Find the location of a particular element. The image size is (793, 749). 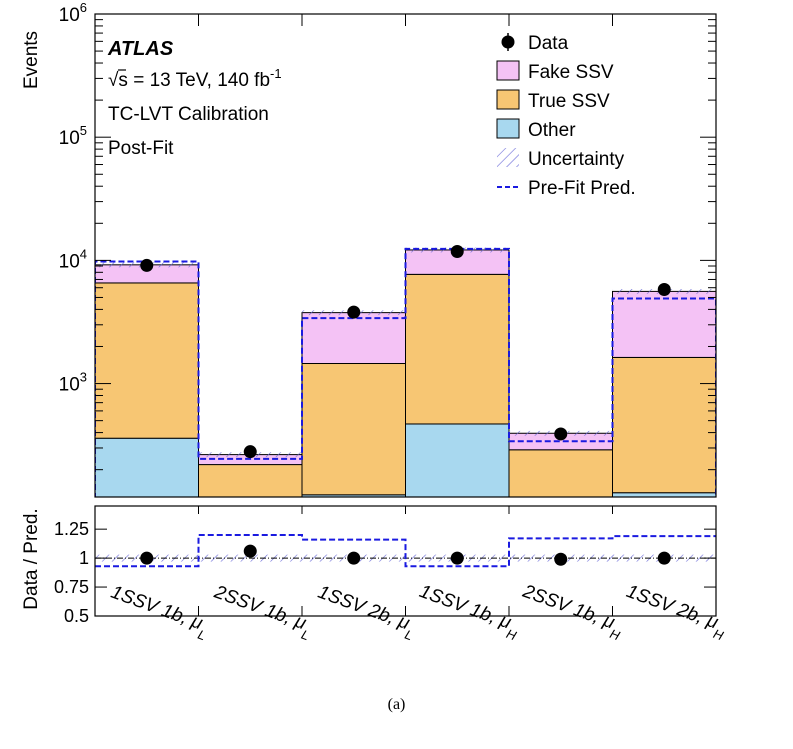

legend-label-true_ssv: True SSV is located at coordinates (569, 101).